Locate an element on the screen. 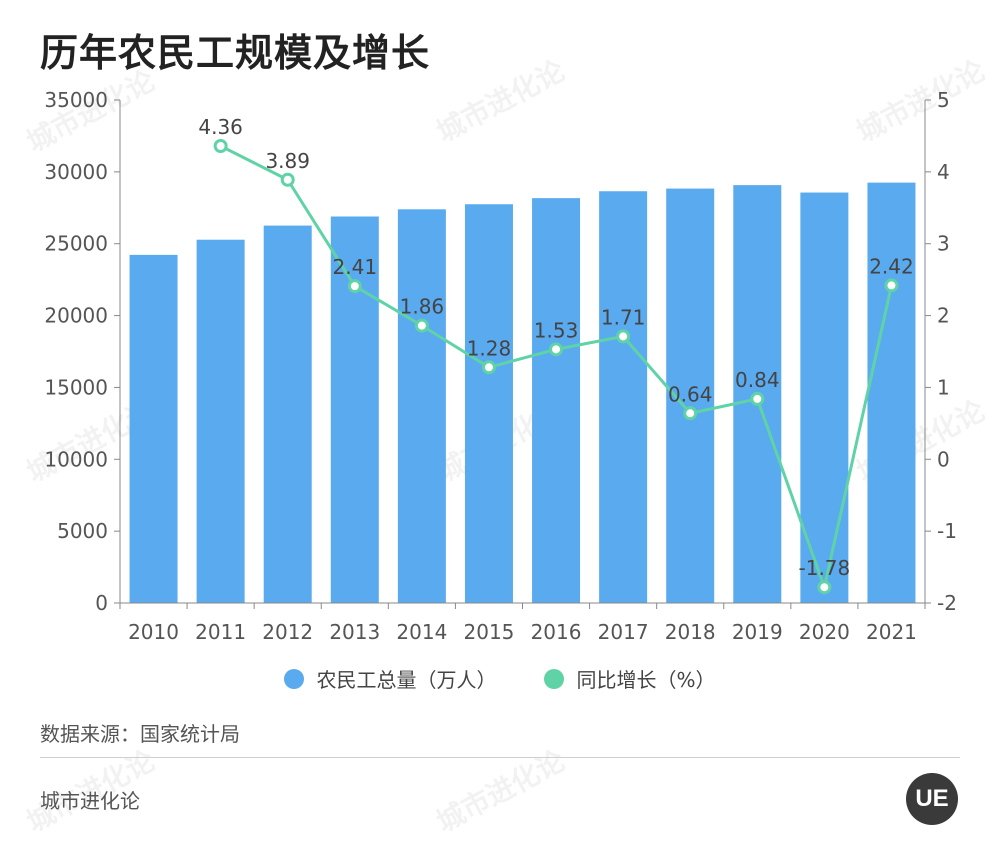 The height and width of the screenshot is (850, 1000). growth-point-2016 is located at coordinates (556, 349).